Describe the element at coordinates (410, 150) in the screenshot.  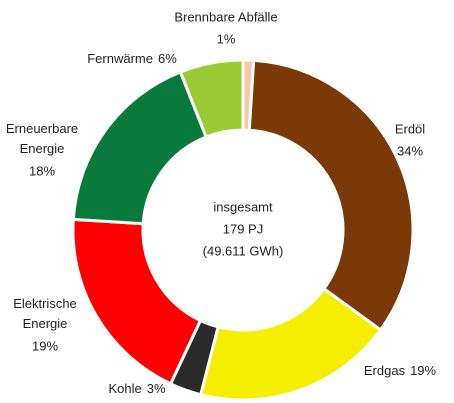
I see `value-label: 34%` at that location.